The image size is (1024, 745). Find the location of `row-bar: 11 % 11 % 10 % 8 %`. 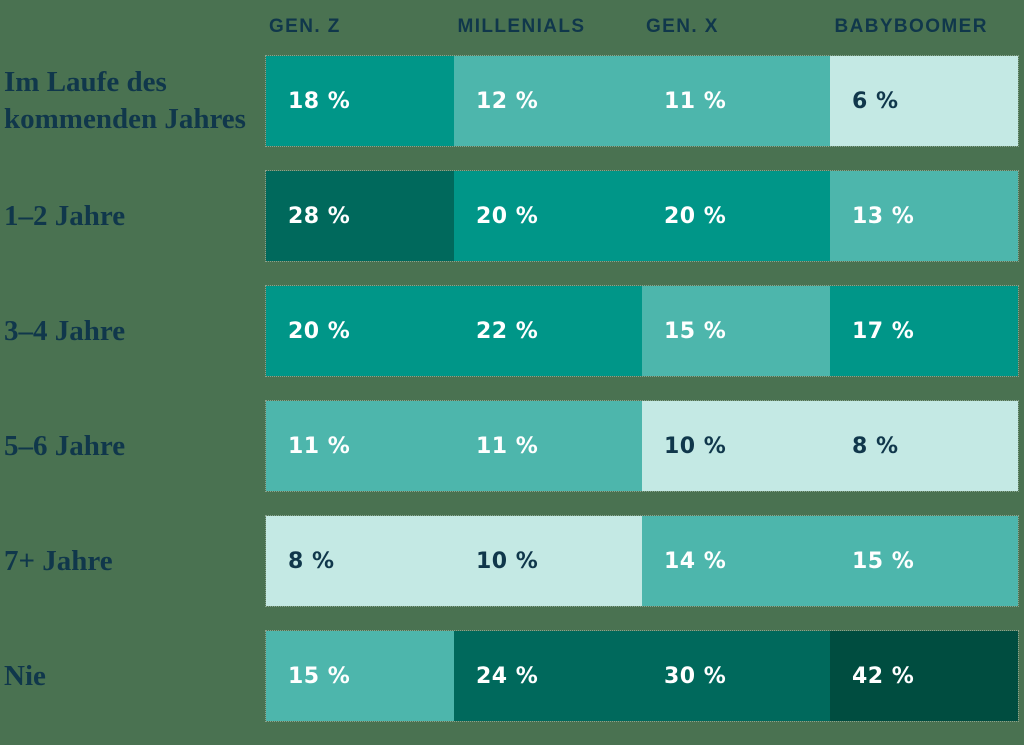

row-bar: 11 % 11 % 10 % 8 % is located at coordinates (642, 446).